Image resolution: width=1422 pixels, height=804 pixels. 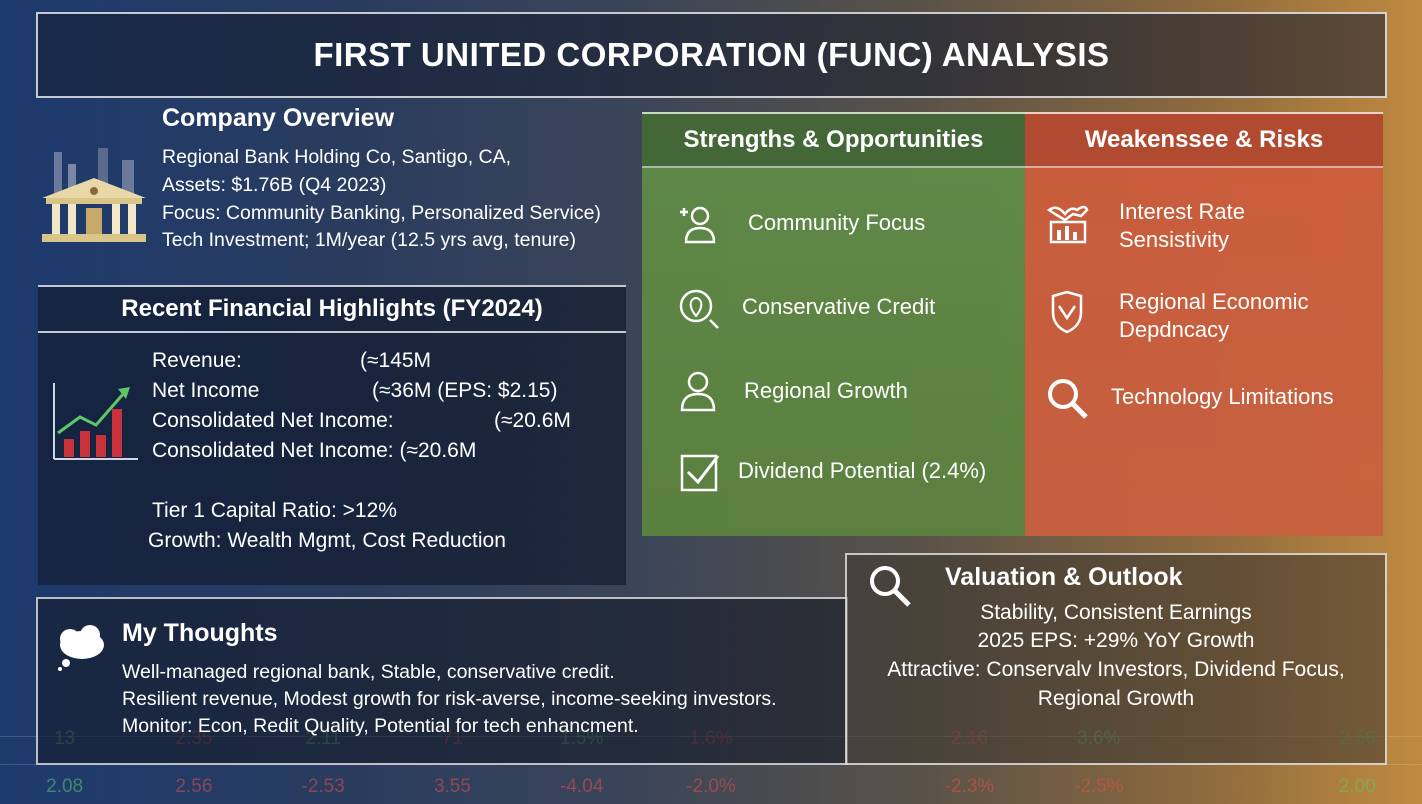 What do you see at coordinates (327, 540) in the screenshot?
I see `growth-drivers: Growth: Wealth Mgmt, Cost Reduction` at bounding box center [327, 540].